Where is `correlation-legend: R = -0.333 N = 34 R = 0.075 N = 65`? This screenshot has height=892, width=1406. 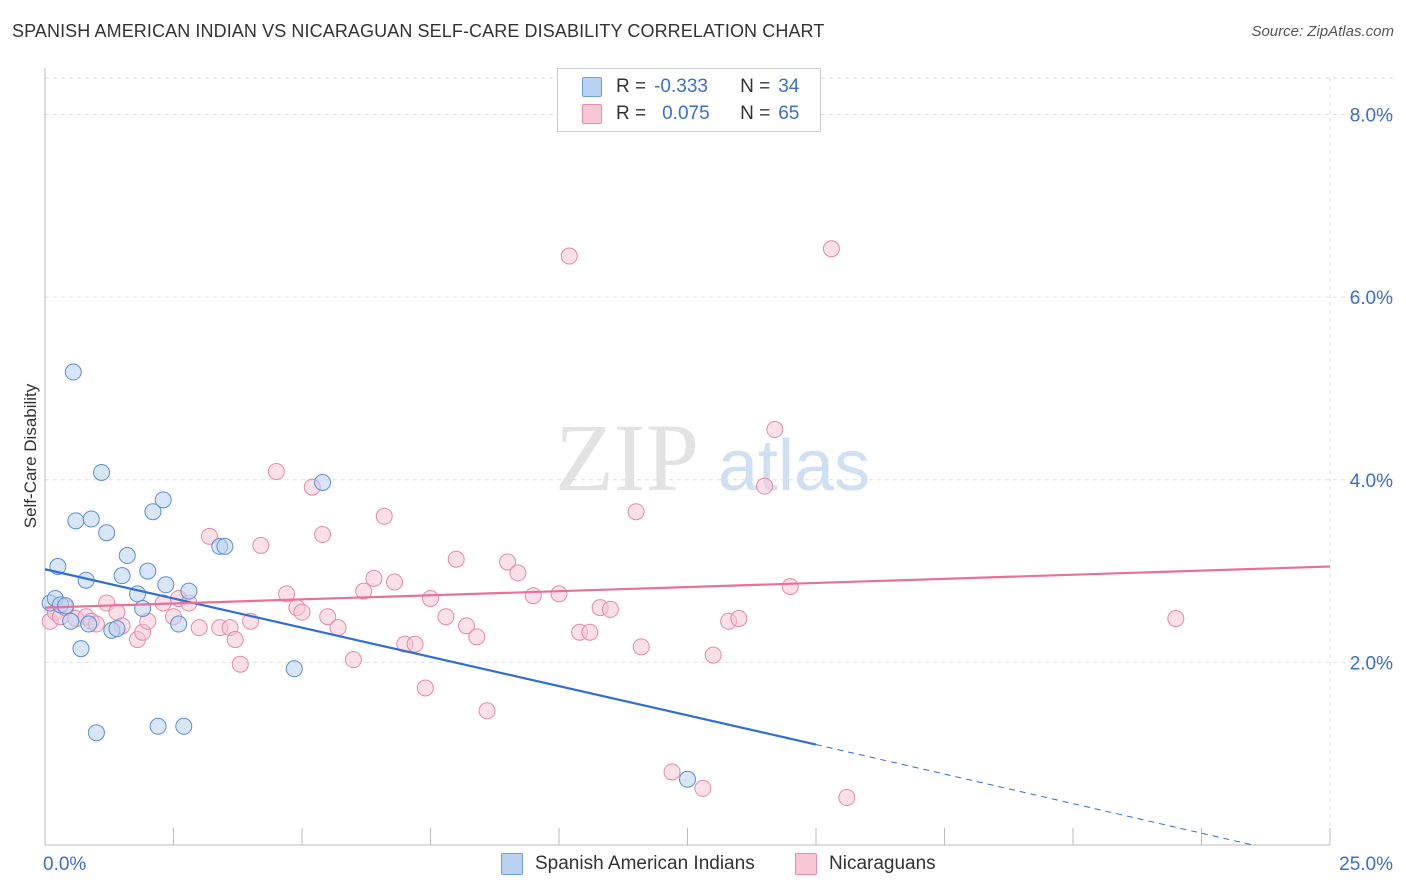 correlation-legend: R = -0.333 N = 34 R = 0.075 N = 65 is located at coordinates (689, 100).